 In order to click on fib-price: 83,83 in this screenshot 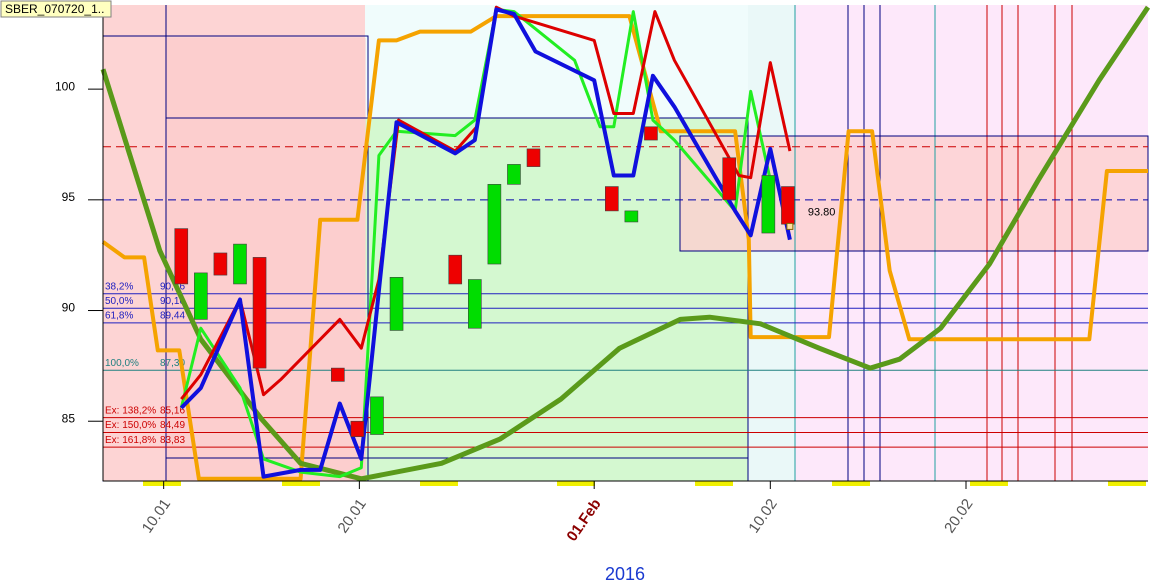, I will do `click(172, 440)`.